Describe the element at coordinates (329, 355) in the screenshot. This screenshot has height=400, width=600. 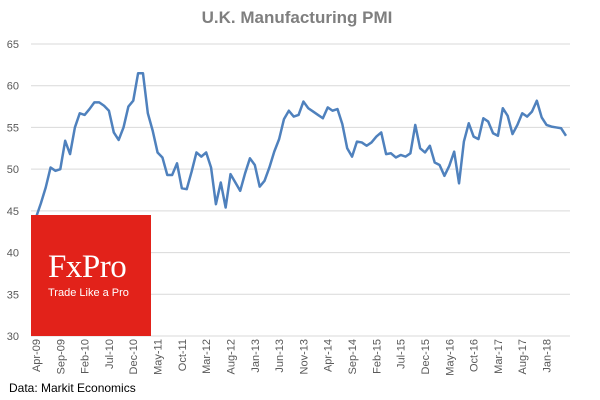
I see `x-tick-label: Apr-14` at that location.